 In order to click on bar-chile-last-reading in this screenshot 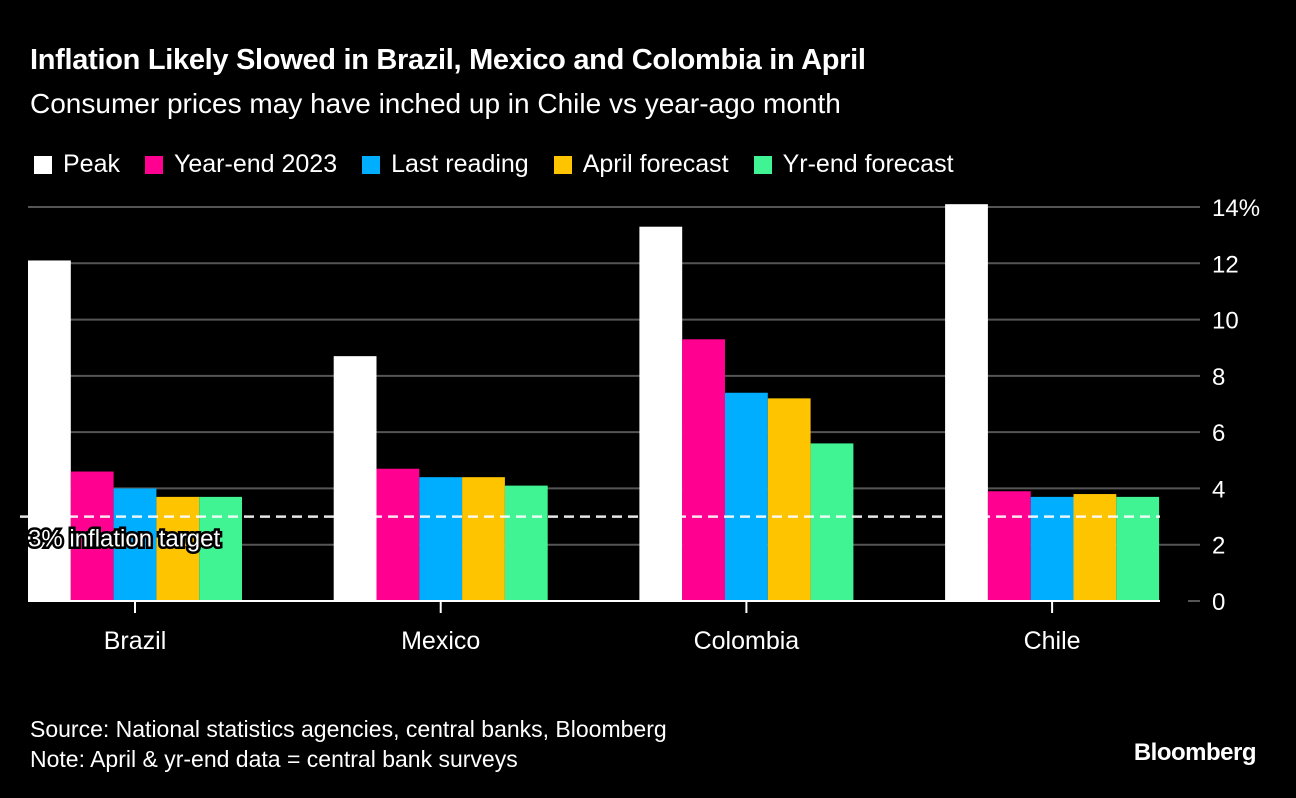, I will do `click(1052, 548)`.